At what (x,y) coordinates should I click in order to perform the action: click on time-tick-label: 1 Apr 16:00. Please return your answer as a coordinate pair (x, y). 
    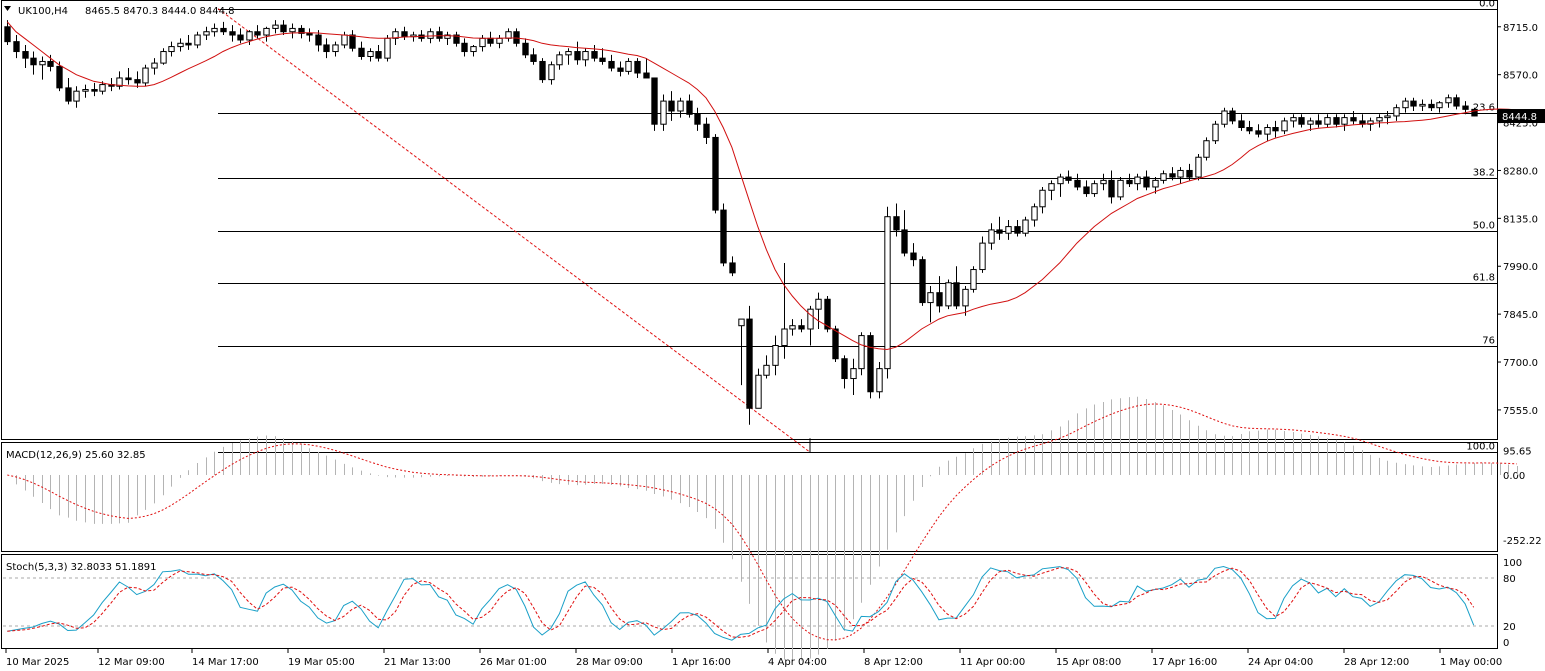
    Looking at the image, I should click on (701, 662).